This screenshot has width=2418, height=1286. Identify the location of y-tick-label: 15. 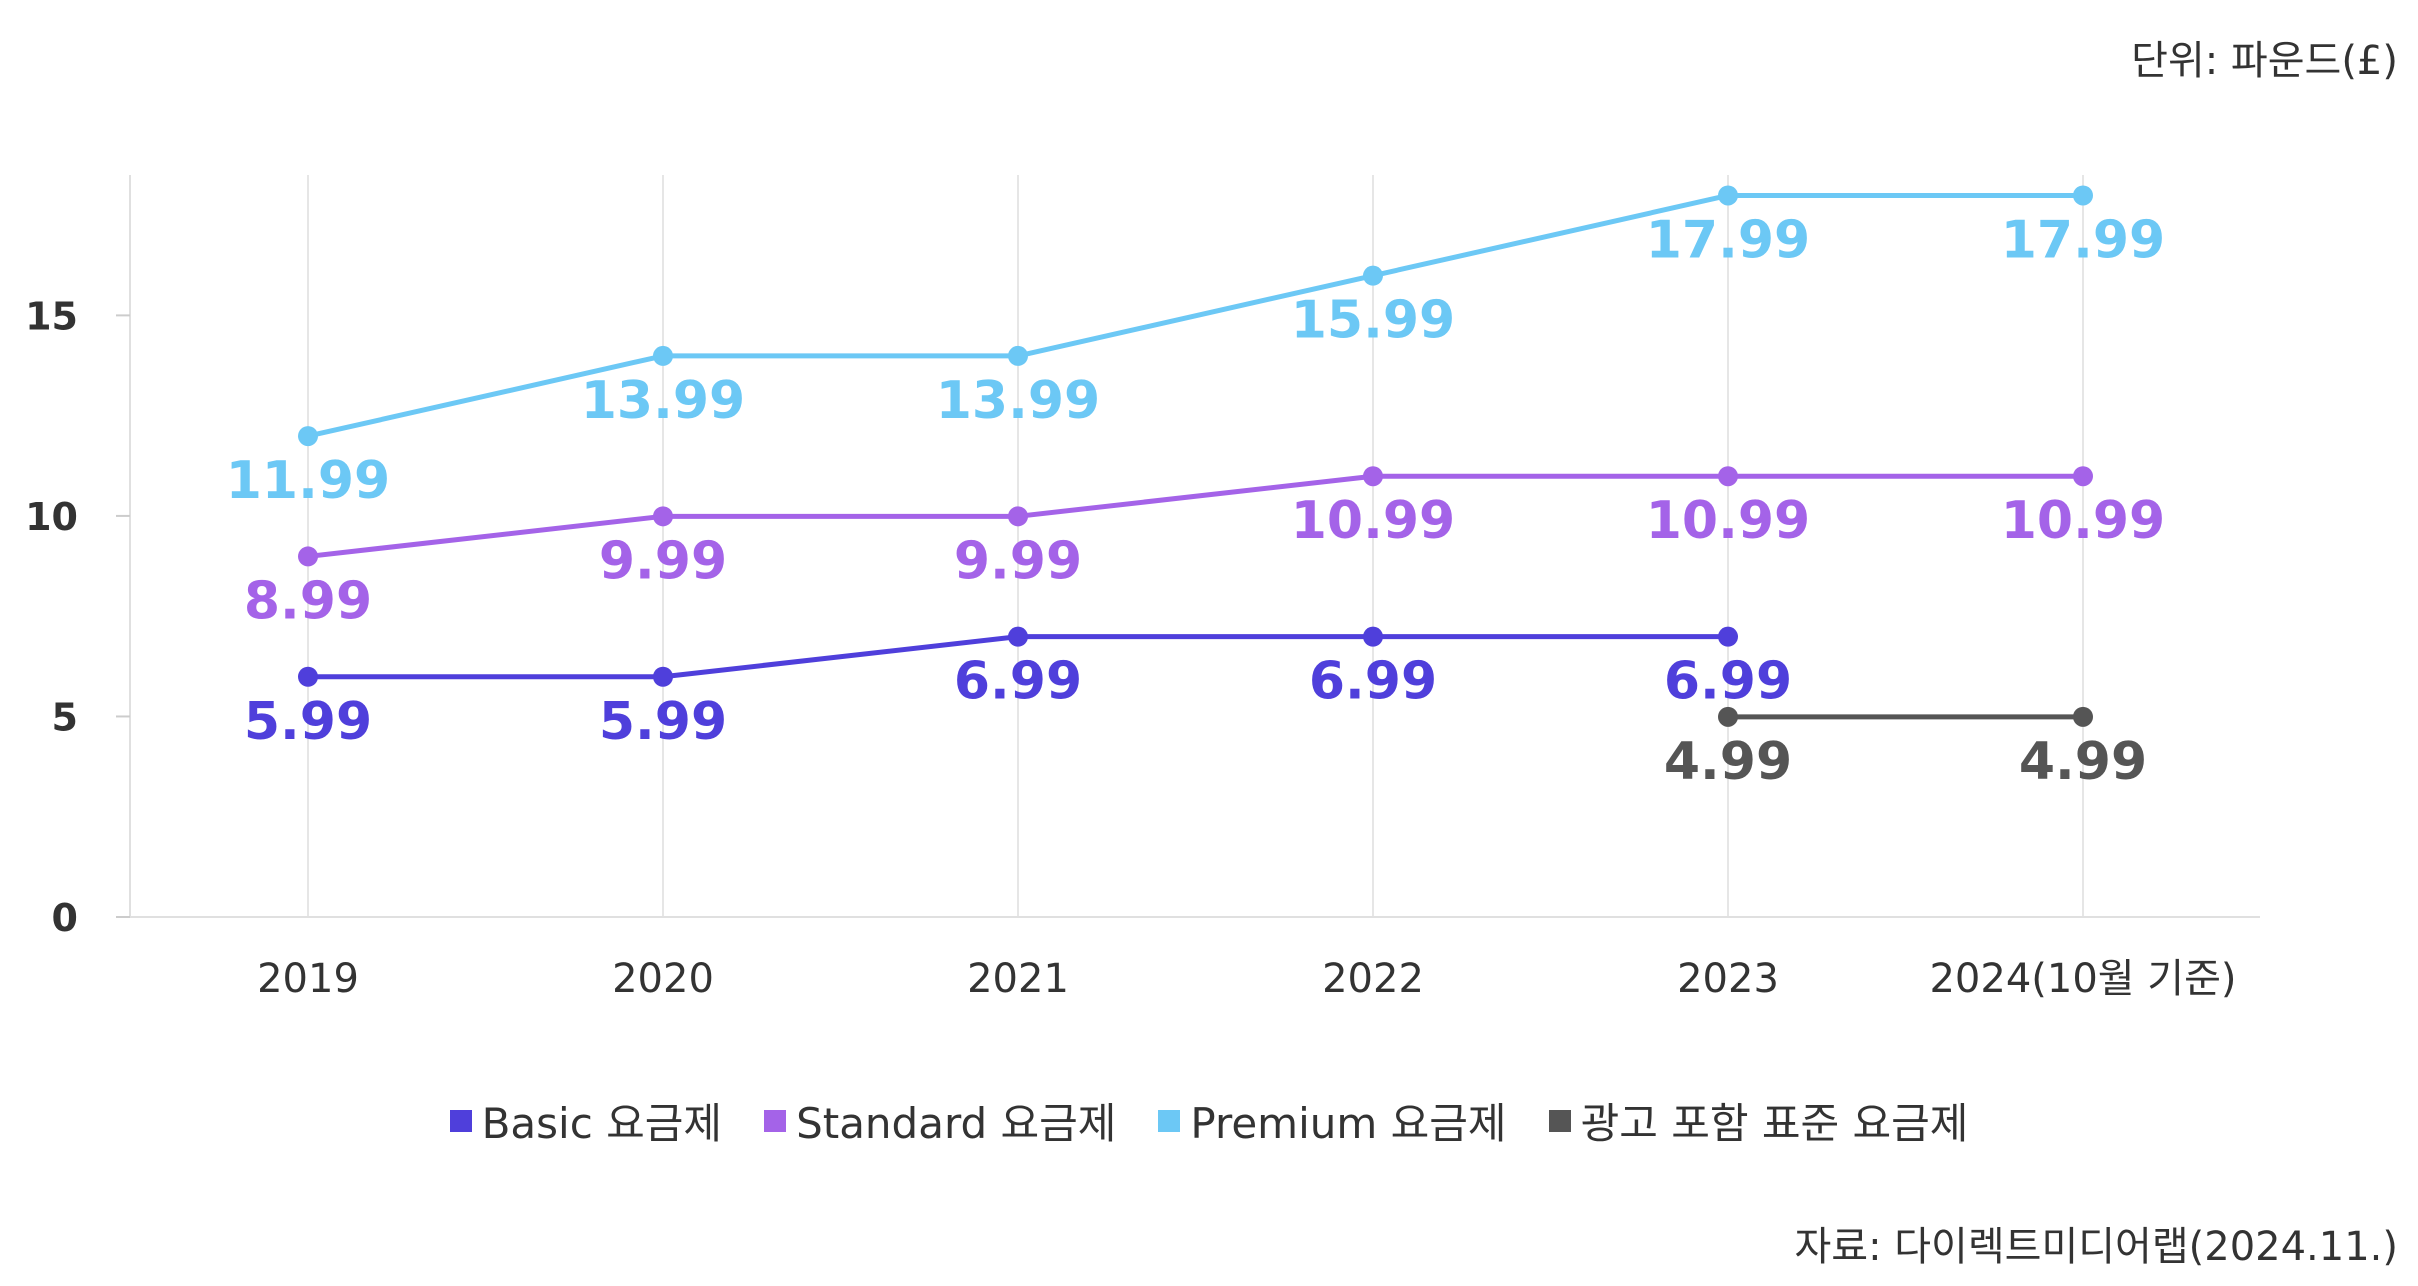
(51, 316).